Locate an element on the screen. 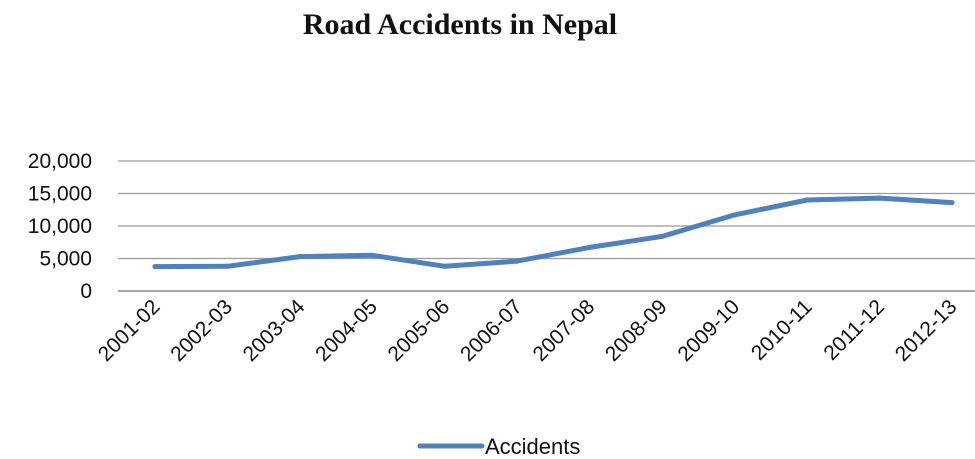 This screenshot has height=459, width=975. x-tick-label: 2009-10 is located at coordinates (708, 330).